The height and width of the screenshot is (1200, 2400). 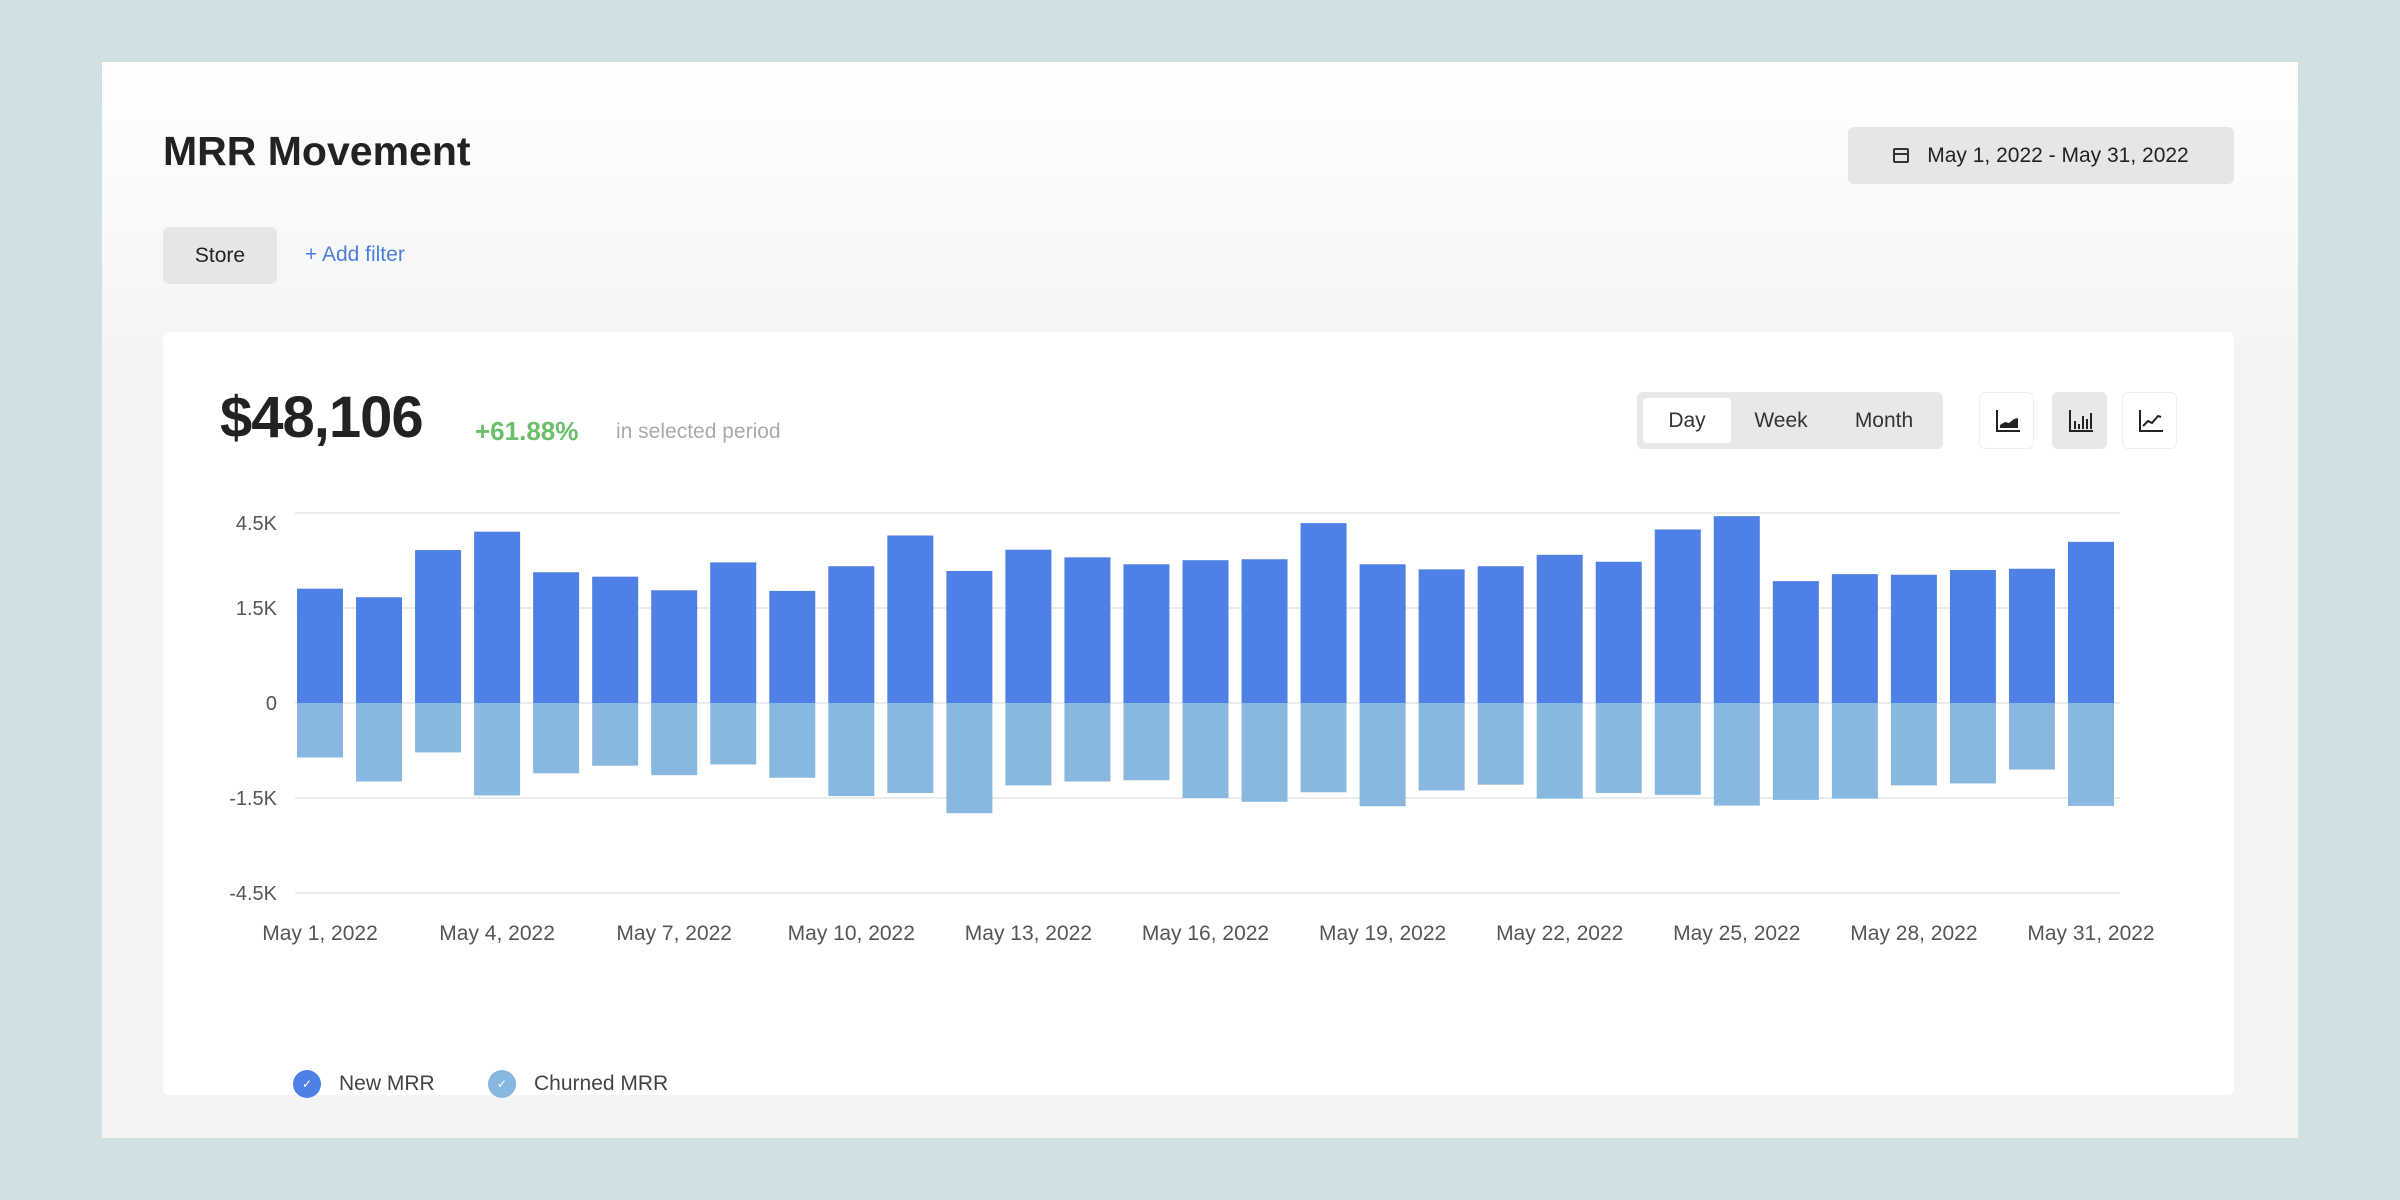 What do you see at coordinates (320, 933) in the screenshot?
I see `x-tick-label: May 1, 2022` at bounding box center [320, 933].